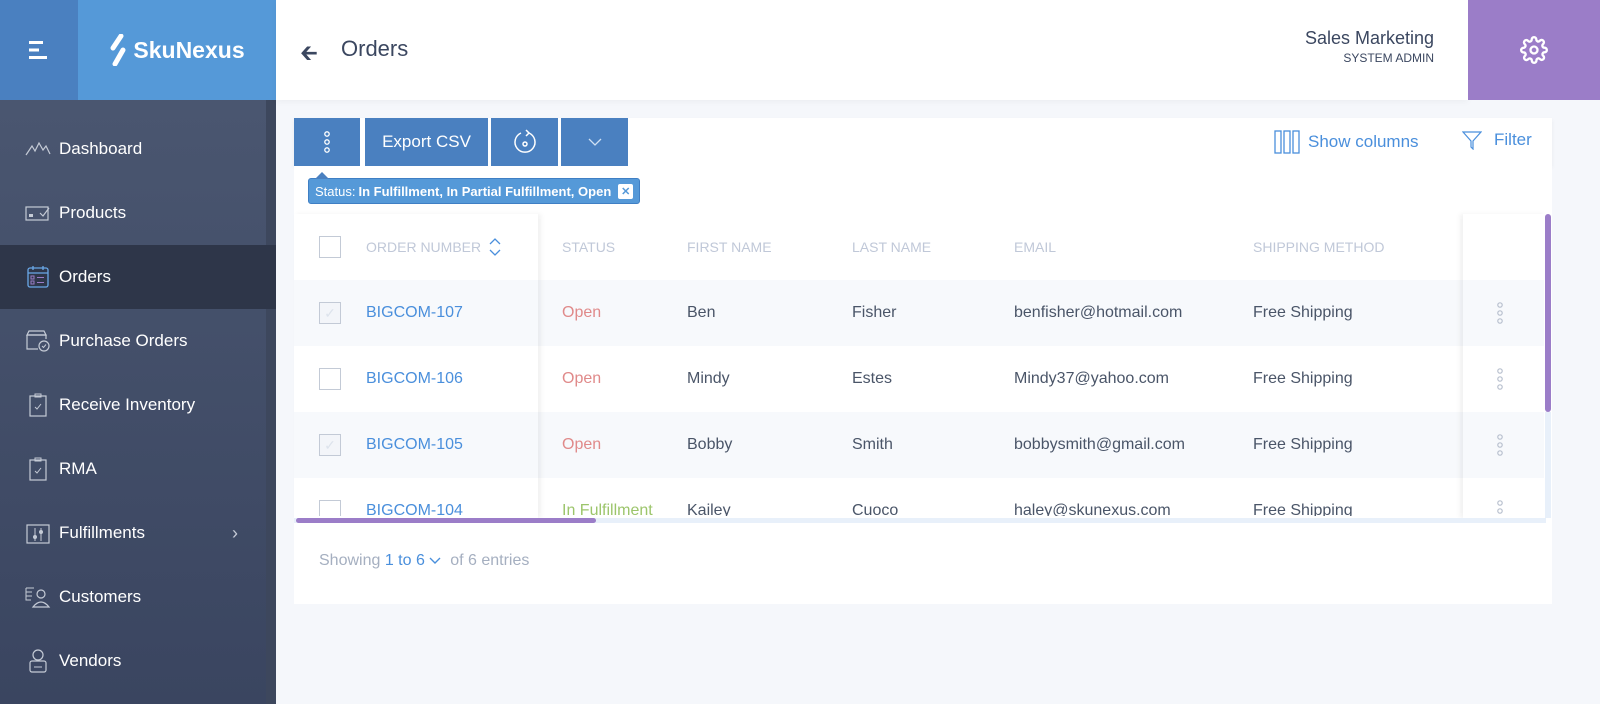 The width and height of the screenshot is (1600, 704). Describe the element at coordinates (38, 341) in the screenshot. I see `box-check-icon` at that location.